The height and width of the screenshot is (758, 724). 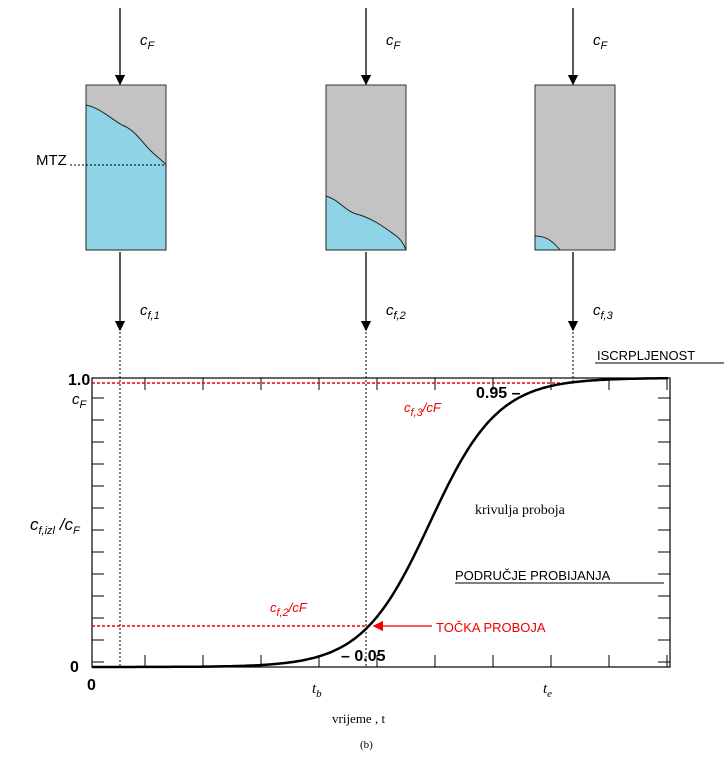 I want to click on ratio-2-part: f,2, so click(x=283, y=613).